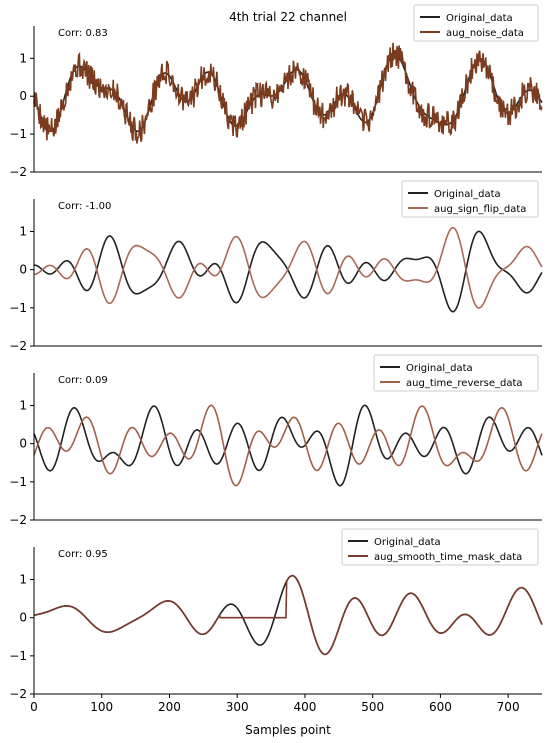 The width and height of the screenshot is (550, 743). I want to click on x-tick-label: 200, so click(169, 707).